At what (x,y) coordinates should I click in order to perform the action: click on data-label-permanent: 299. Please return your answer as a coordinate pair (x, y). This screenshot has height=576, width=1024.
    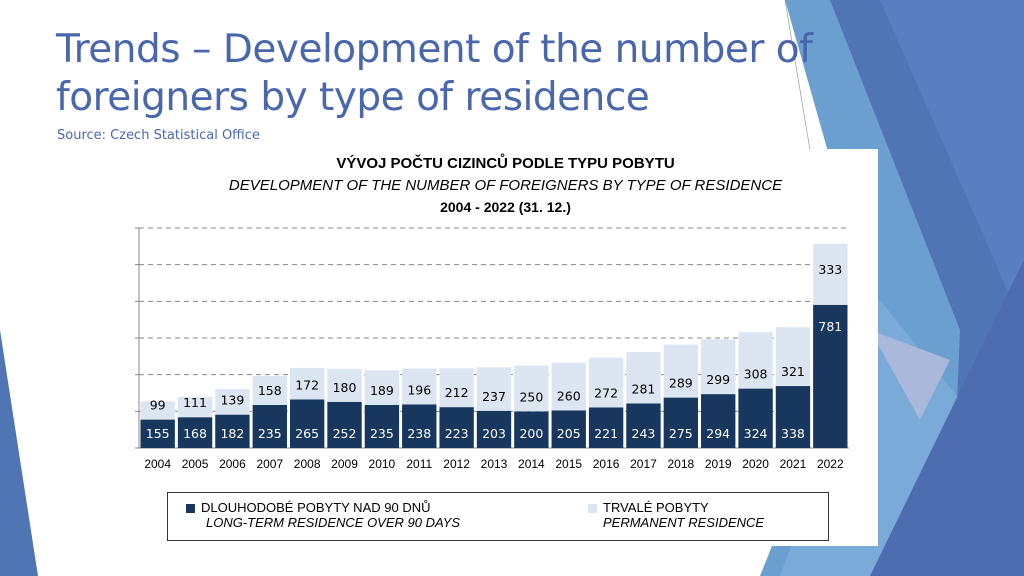
    Looking at the image, I should click on (718, 379).